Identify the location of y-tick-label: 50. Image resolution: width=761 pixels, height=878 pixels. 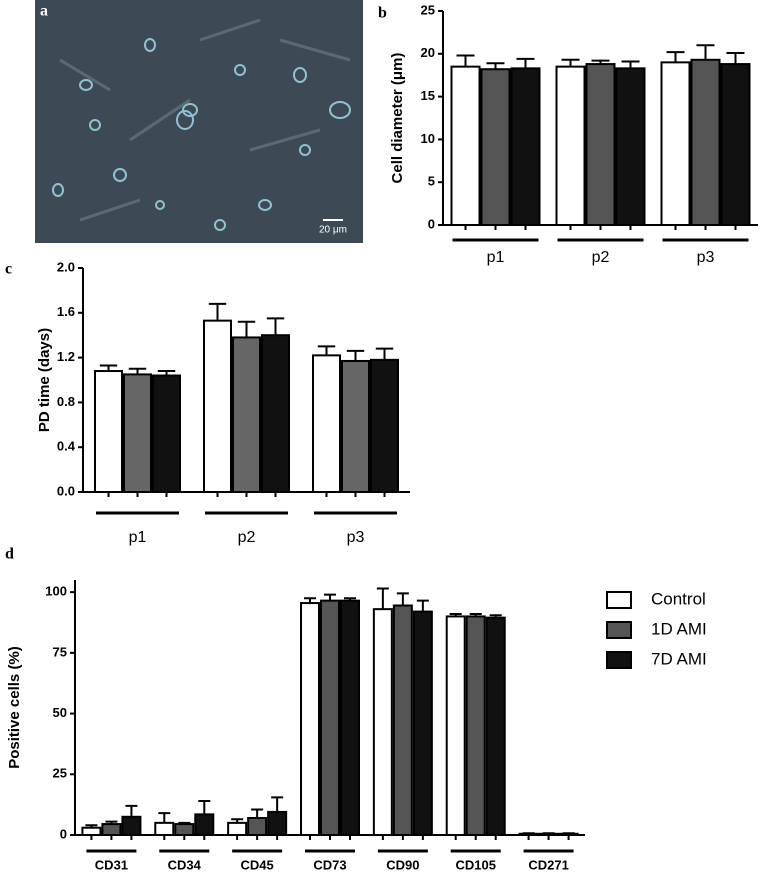
(60, 712).